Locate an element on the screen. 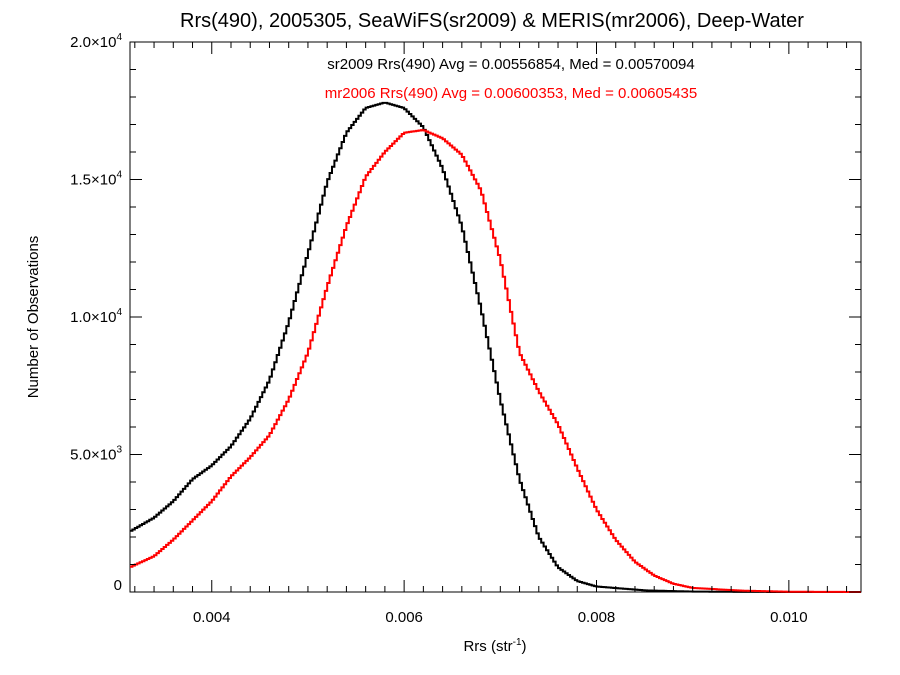 The image size is (900, 675). x-tick-label: 0.006 is located at coordinates (404, 617).